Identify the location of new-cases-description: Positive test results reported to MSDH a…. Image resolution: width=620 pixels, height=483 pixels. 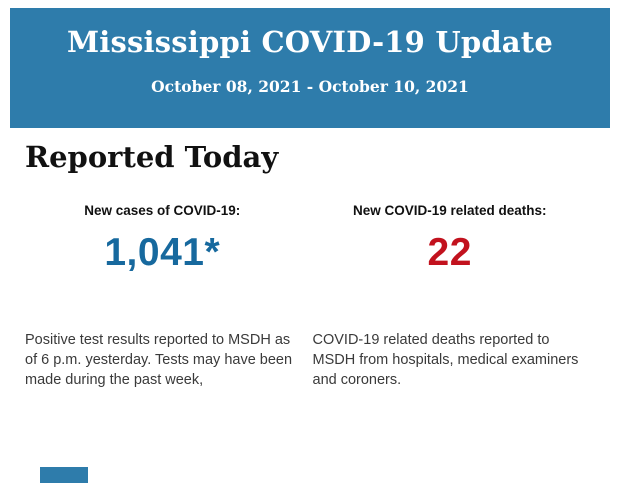
(159, 360).